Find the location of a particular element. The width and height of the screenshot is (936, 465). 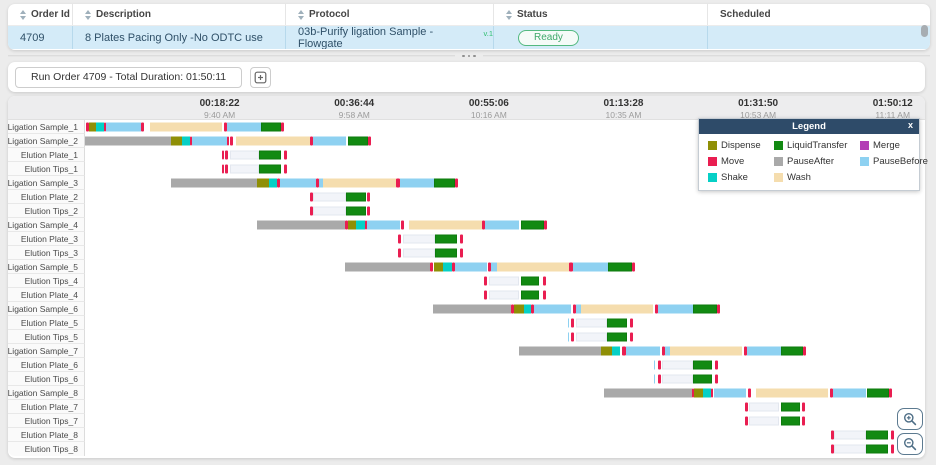

zoom-out-button is located at coordinates (910, 444).